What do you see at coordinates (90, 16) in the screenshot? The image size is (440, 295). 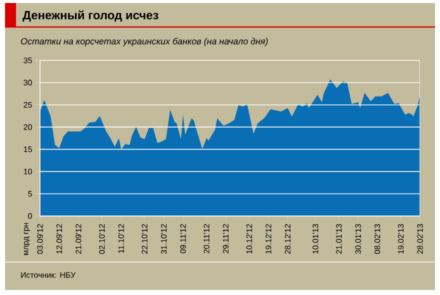 I see `chart-title: Денежный голод исчез` at bounding box center [90, 16].